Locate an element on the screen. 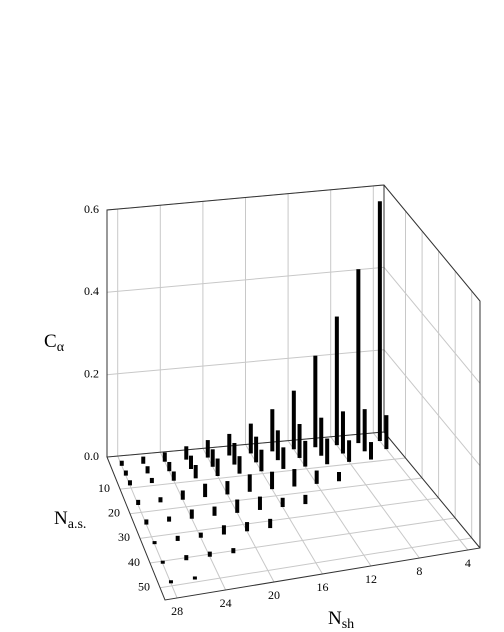  y-tick-label: 10 is located at coordinates (104, 488).